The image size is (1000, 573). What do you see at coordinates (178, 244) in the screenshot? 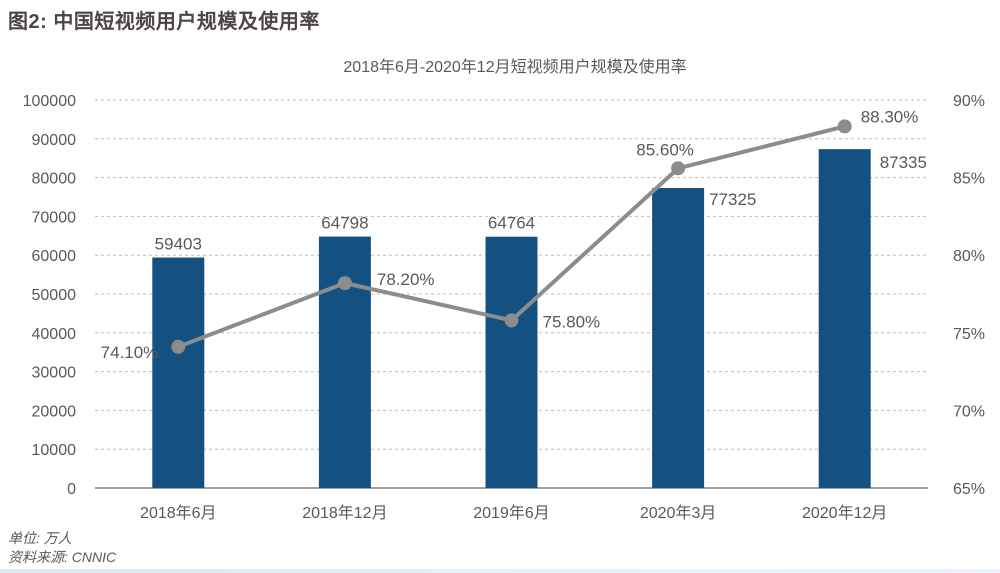
I see `bar-value-label: 59403` at bounding box center [178, 244].